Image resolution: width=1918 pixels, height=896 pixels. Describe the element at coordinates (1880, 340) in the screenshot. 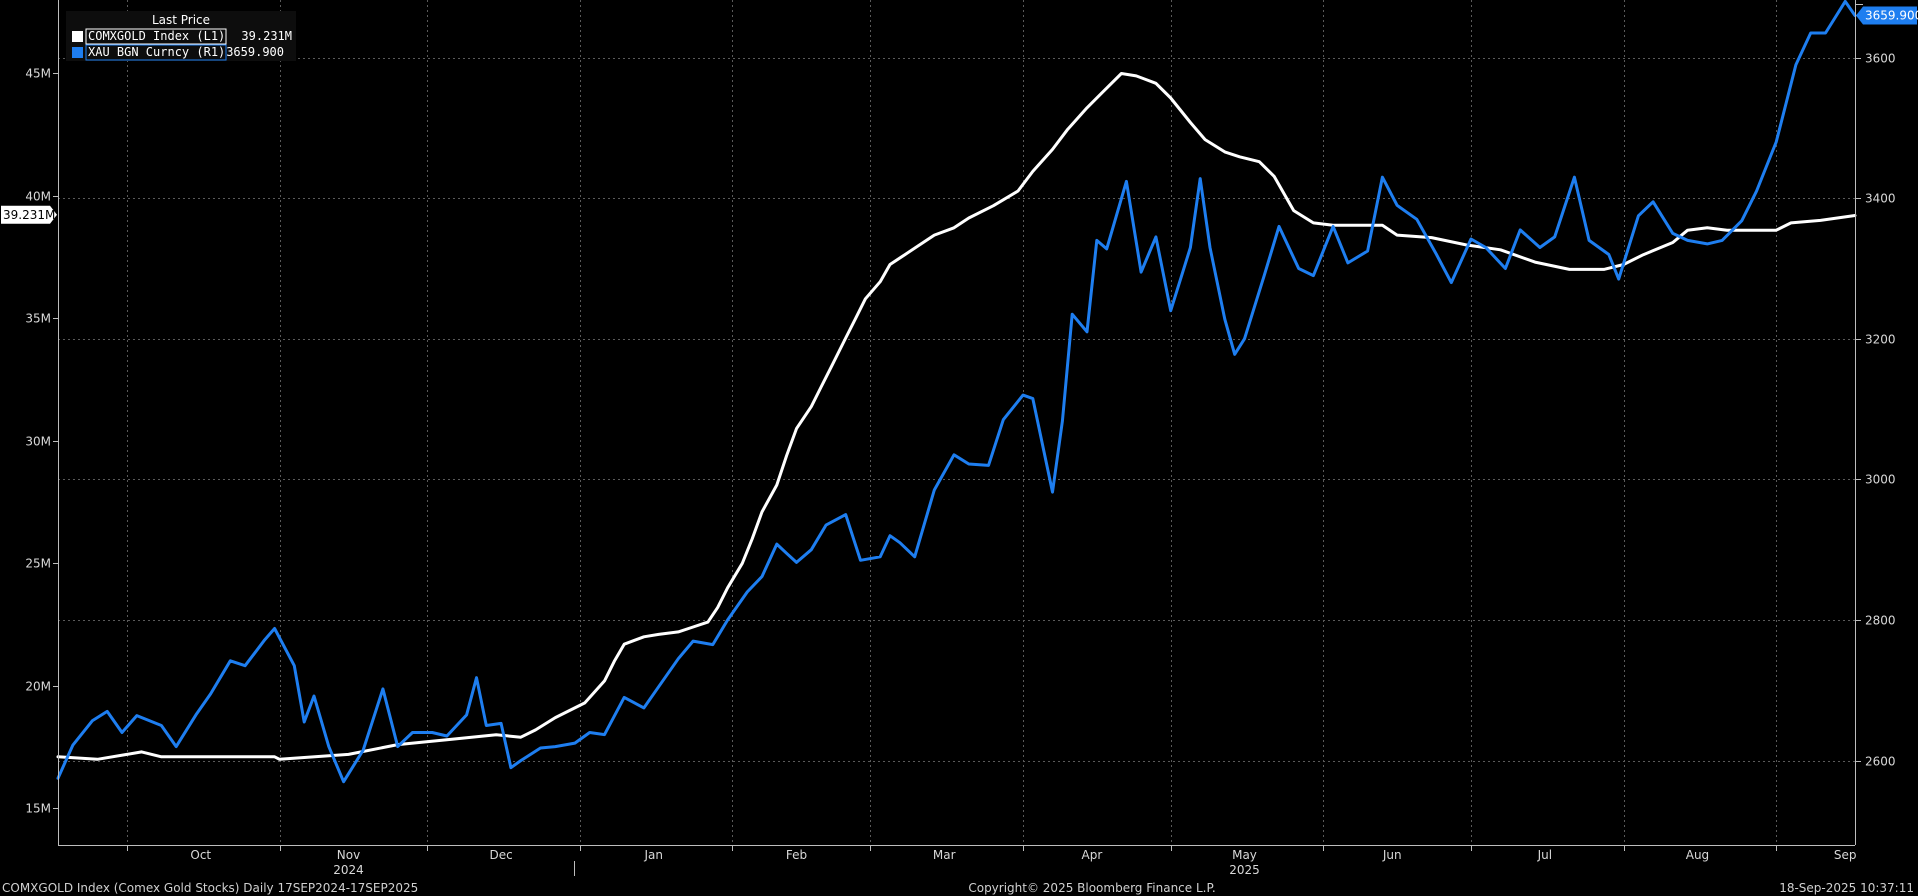

I see `right-tick-label-3: 3200` at that location.